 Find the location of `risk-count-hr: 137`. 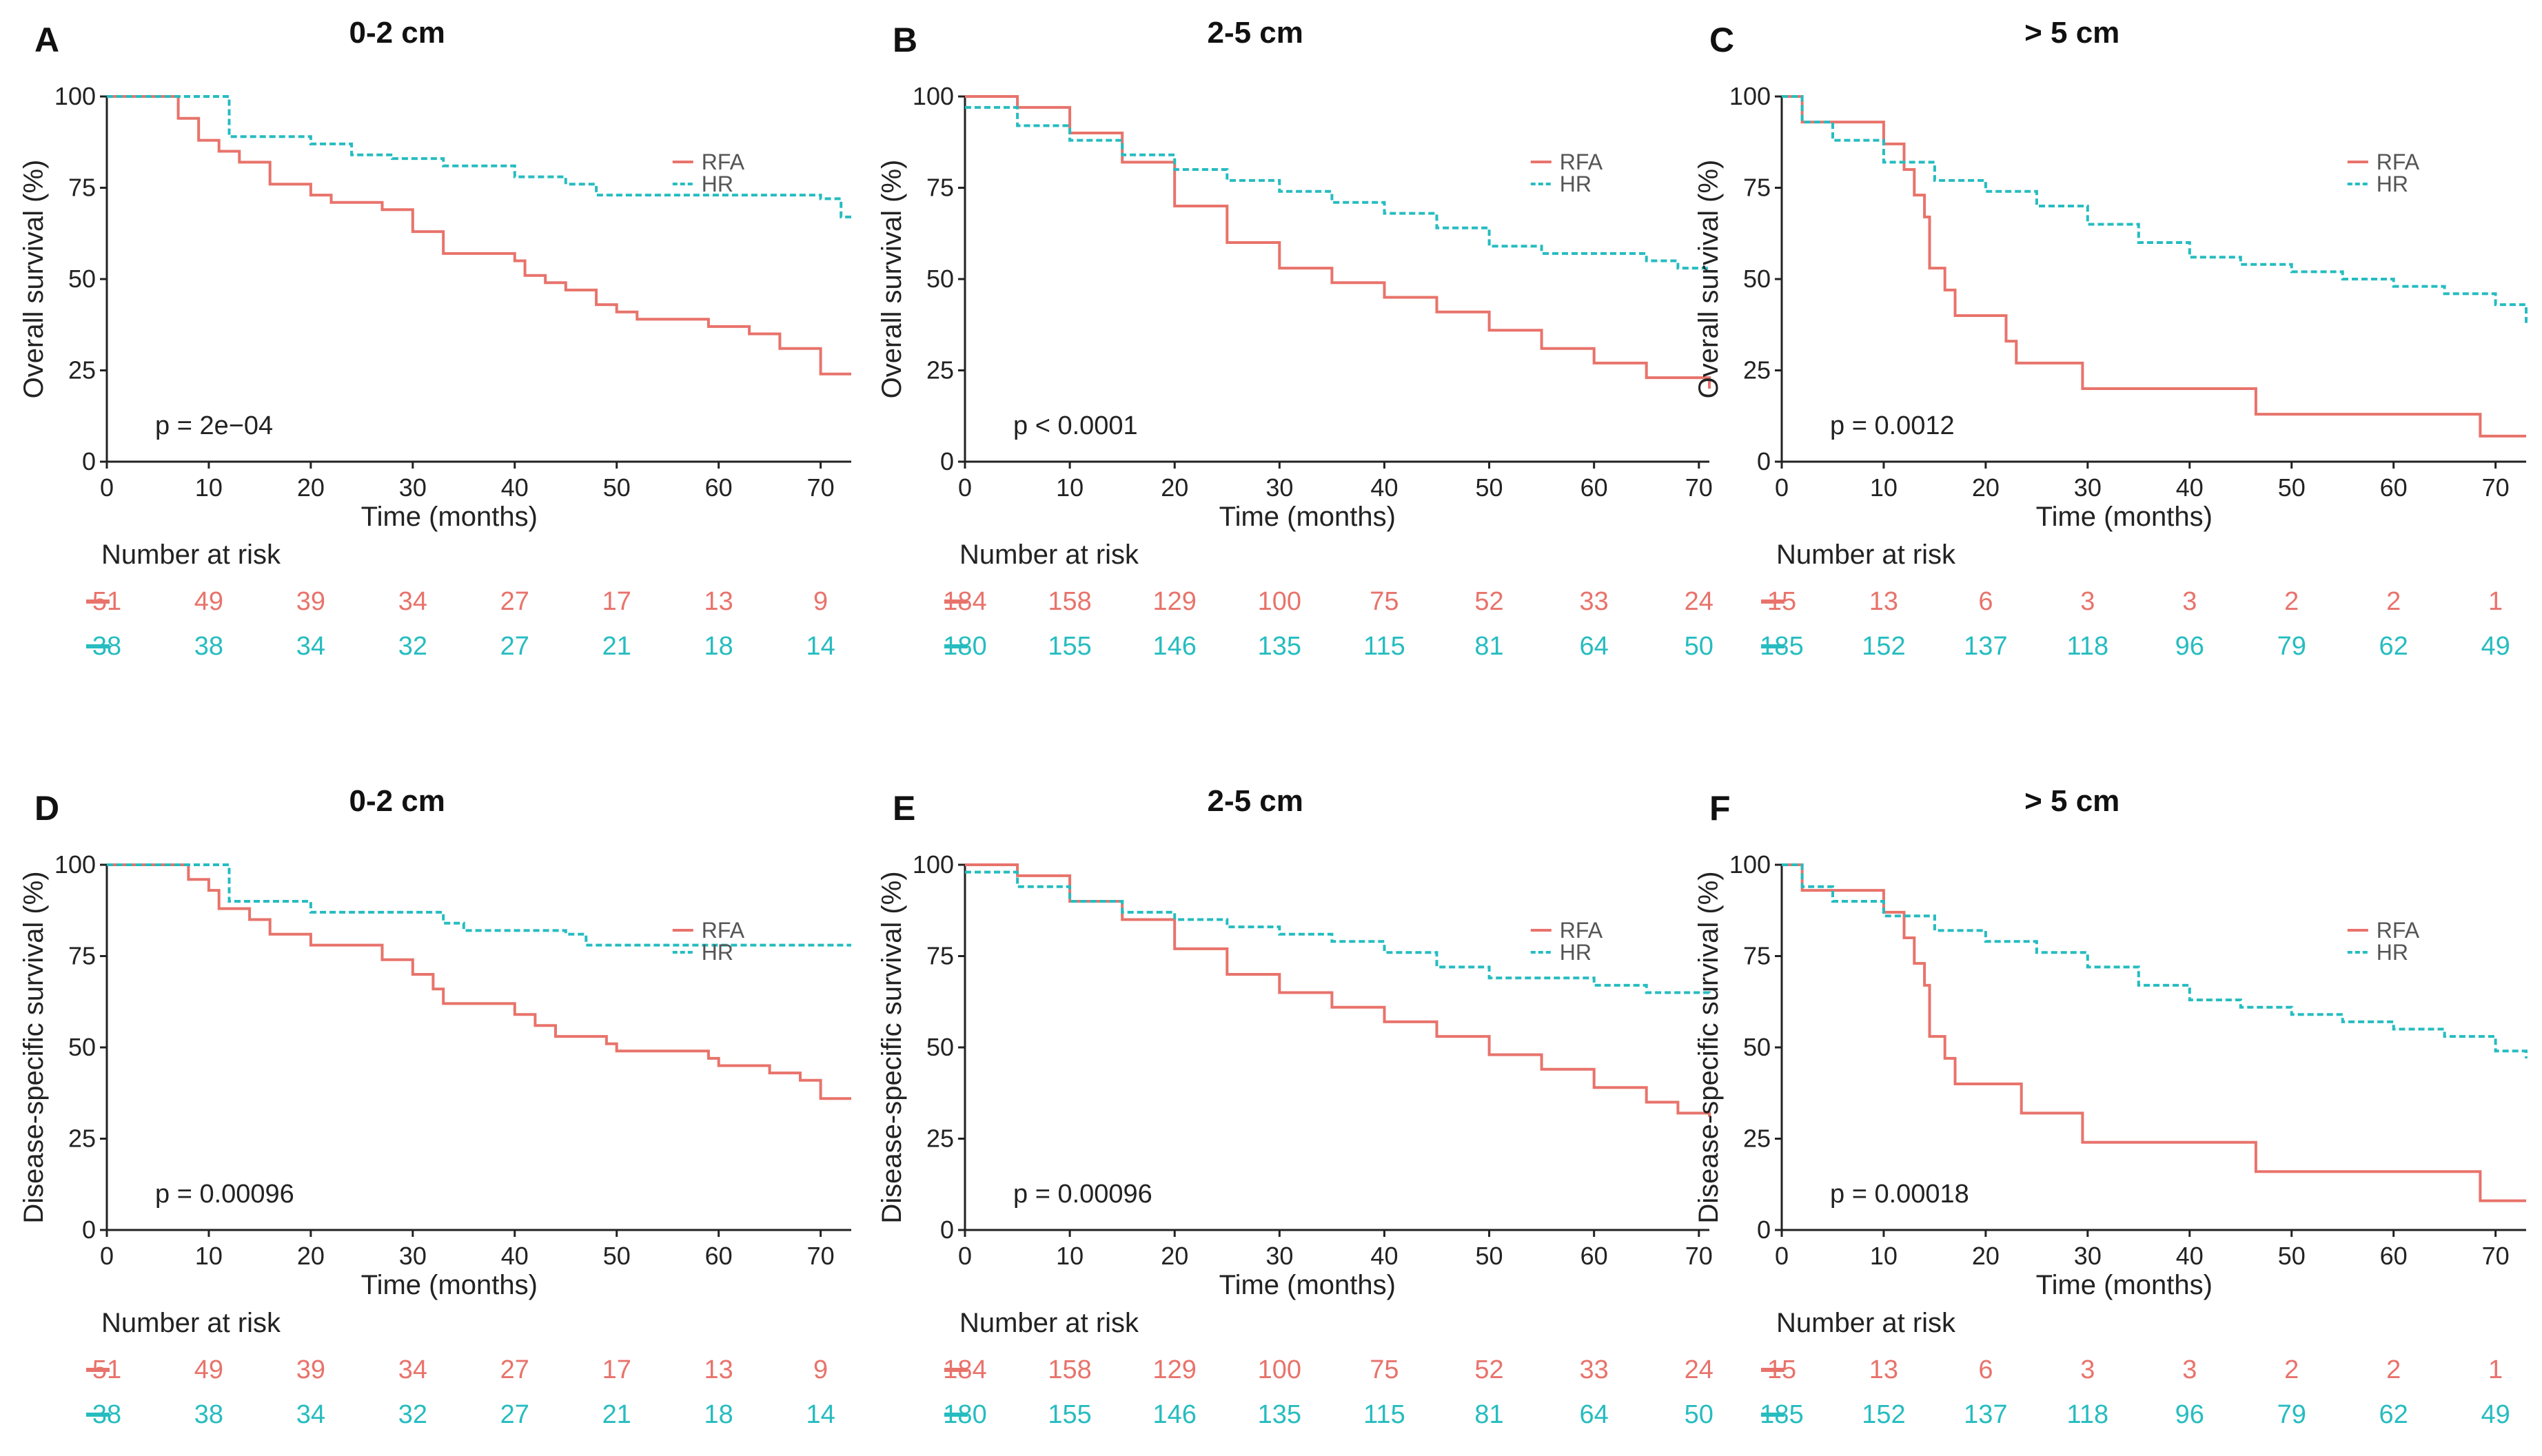

risk-count-hr: 137 is located at coordinates (1986, 1415).